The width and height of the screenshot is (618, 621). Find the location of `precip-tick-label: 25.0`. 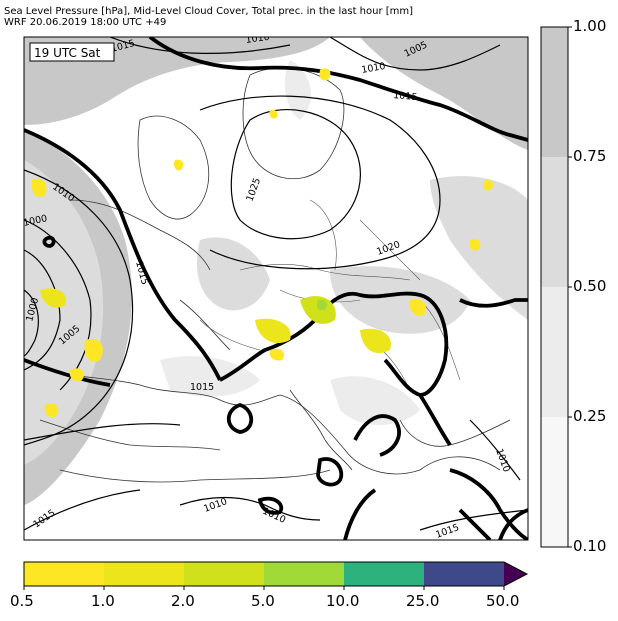

precip-tick-label: 25.0 is located at coordinates (423, 601).